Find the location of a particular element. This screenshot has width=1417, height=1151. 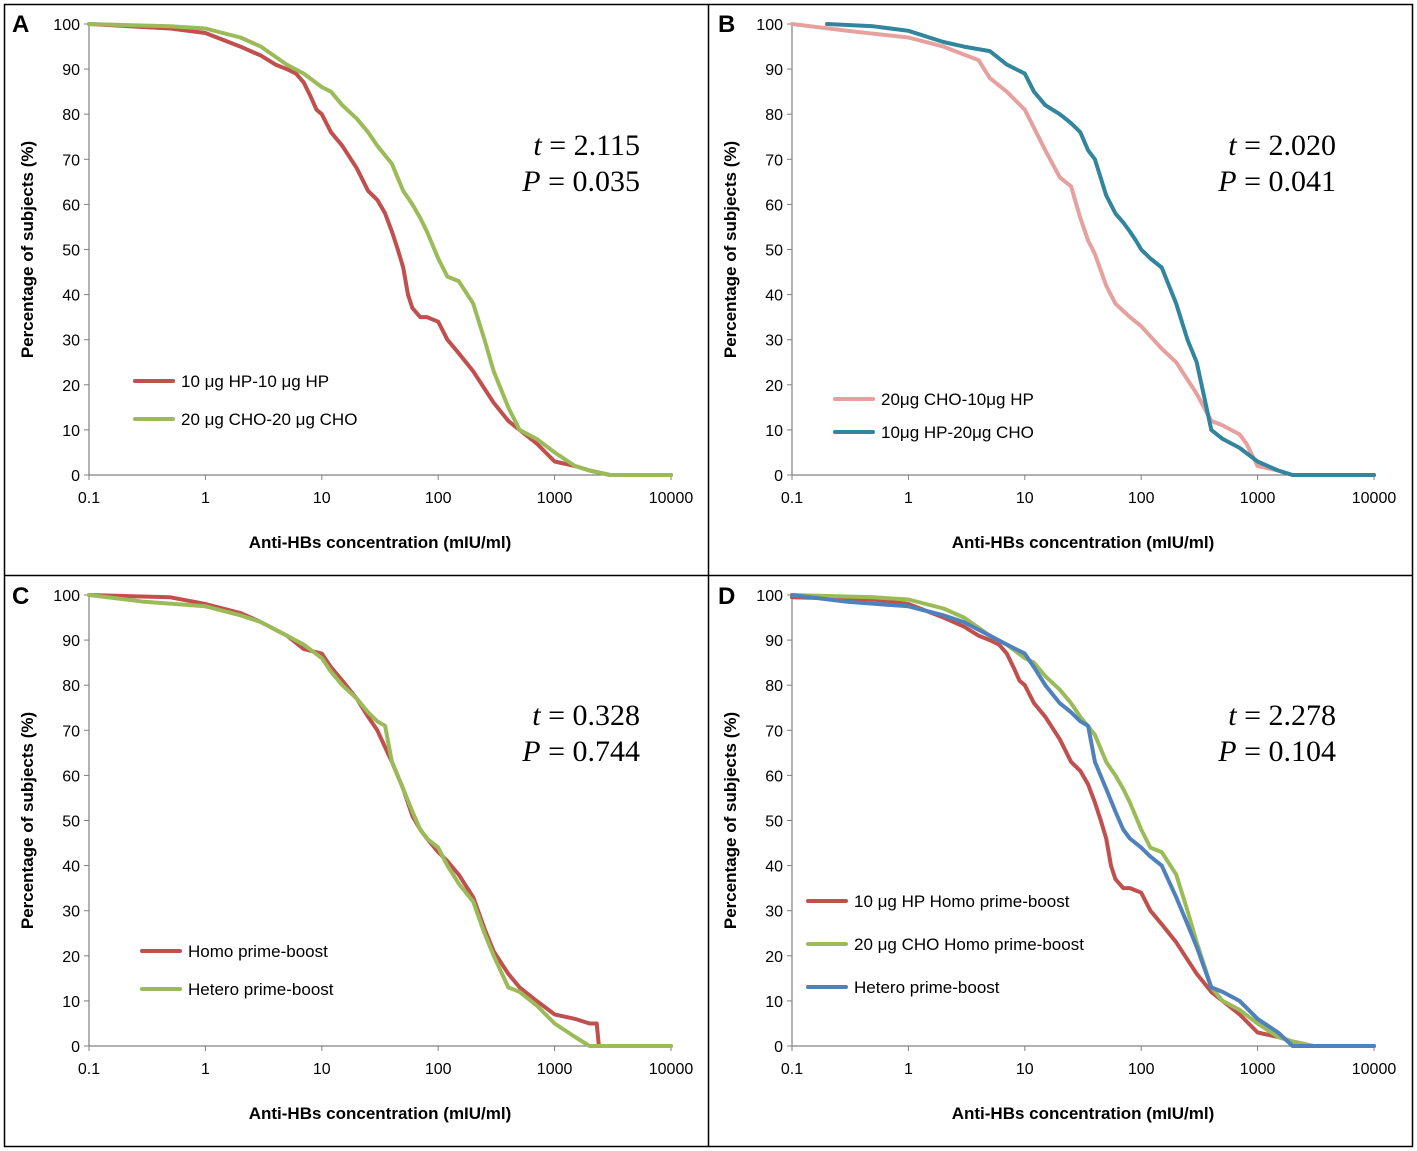

legend-label: 20 μg CHO-20 μg CHO is located at coordinates (269, 419).